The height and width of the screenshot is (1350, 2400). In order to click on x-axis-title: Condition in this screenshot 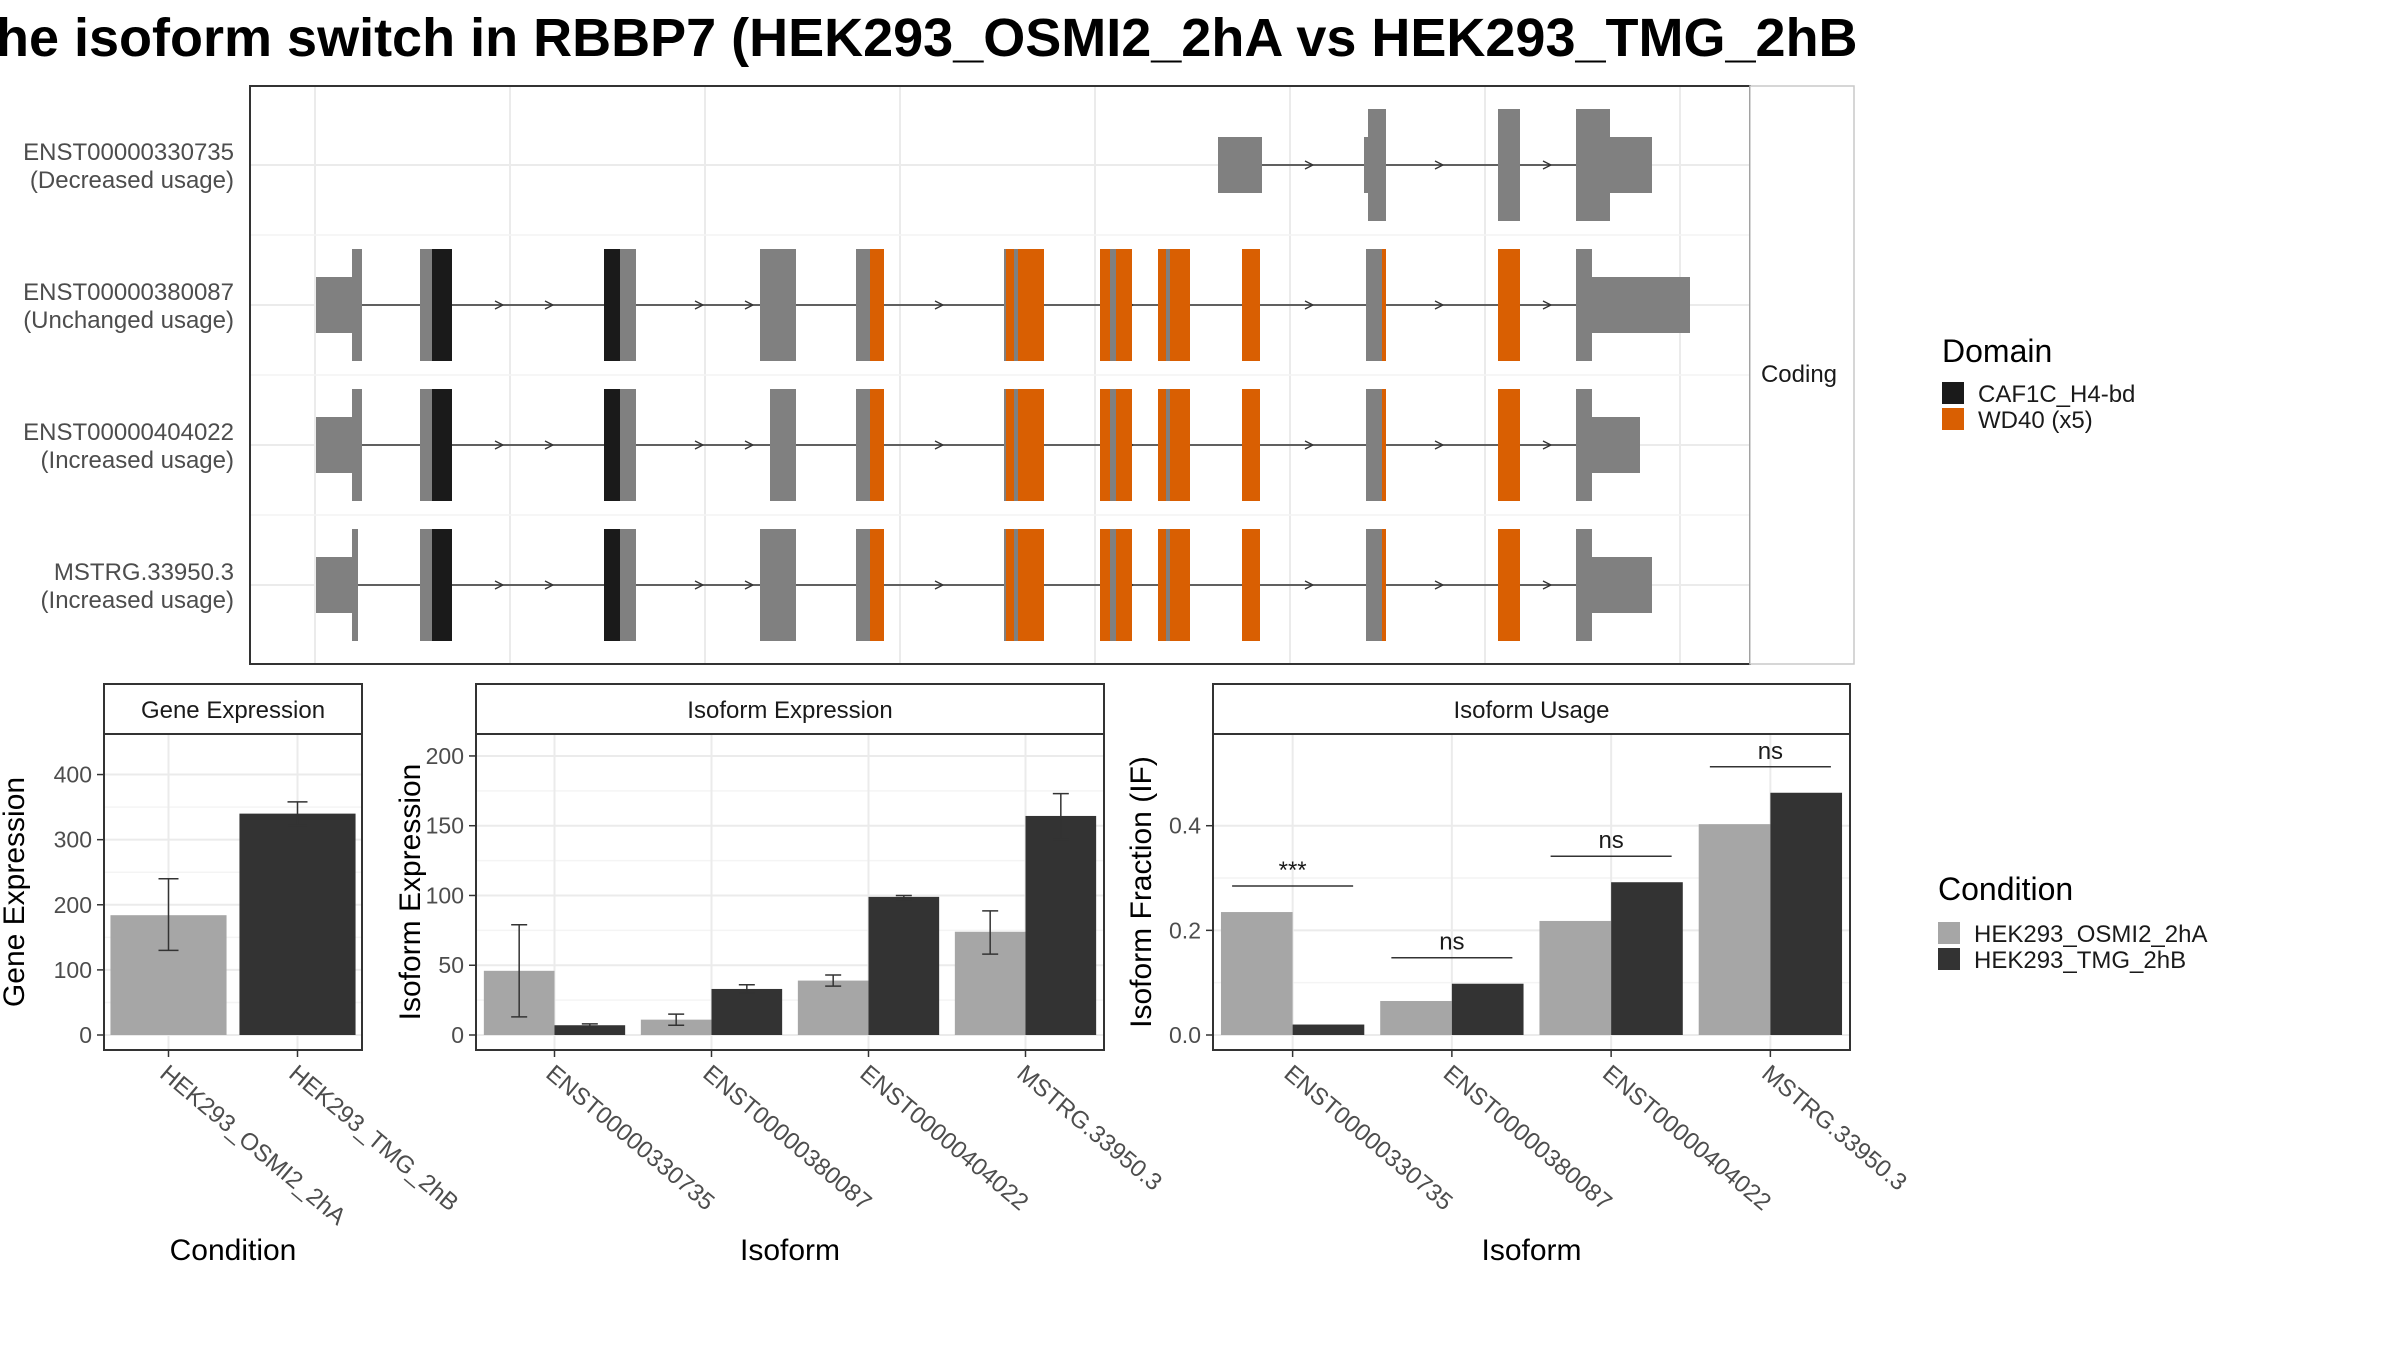, I will do `click(233, 1250)`.